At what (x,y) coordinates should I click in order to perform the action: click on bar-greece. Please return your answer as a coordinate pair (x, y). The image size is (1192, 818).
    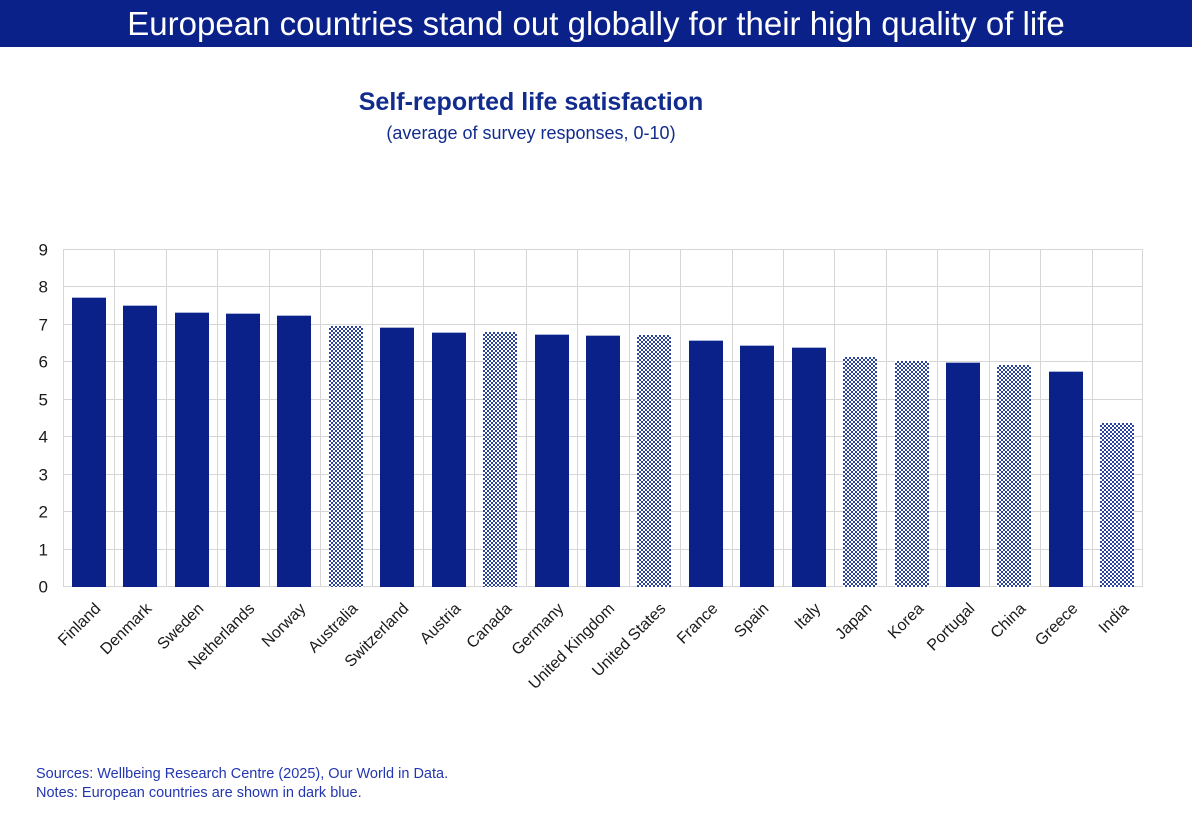
    Looking at the image, I should click on (1065, 478).